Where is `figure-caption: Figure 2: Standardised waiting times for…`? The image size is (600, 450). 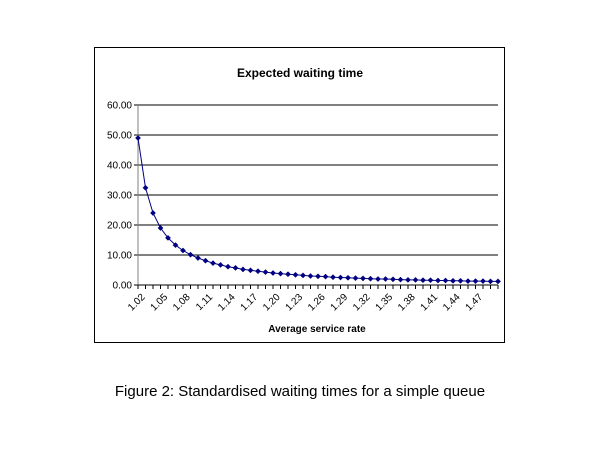 figure-caption: Figure 2: Standardised waiting times for… is located at coordinates (300, 391).